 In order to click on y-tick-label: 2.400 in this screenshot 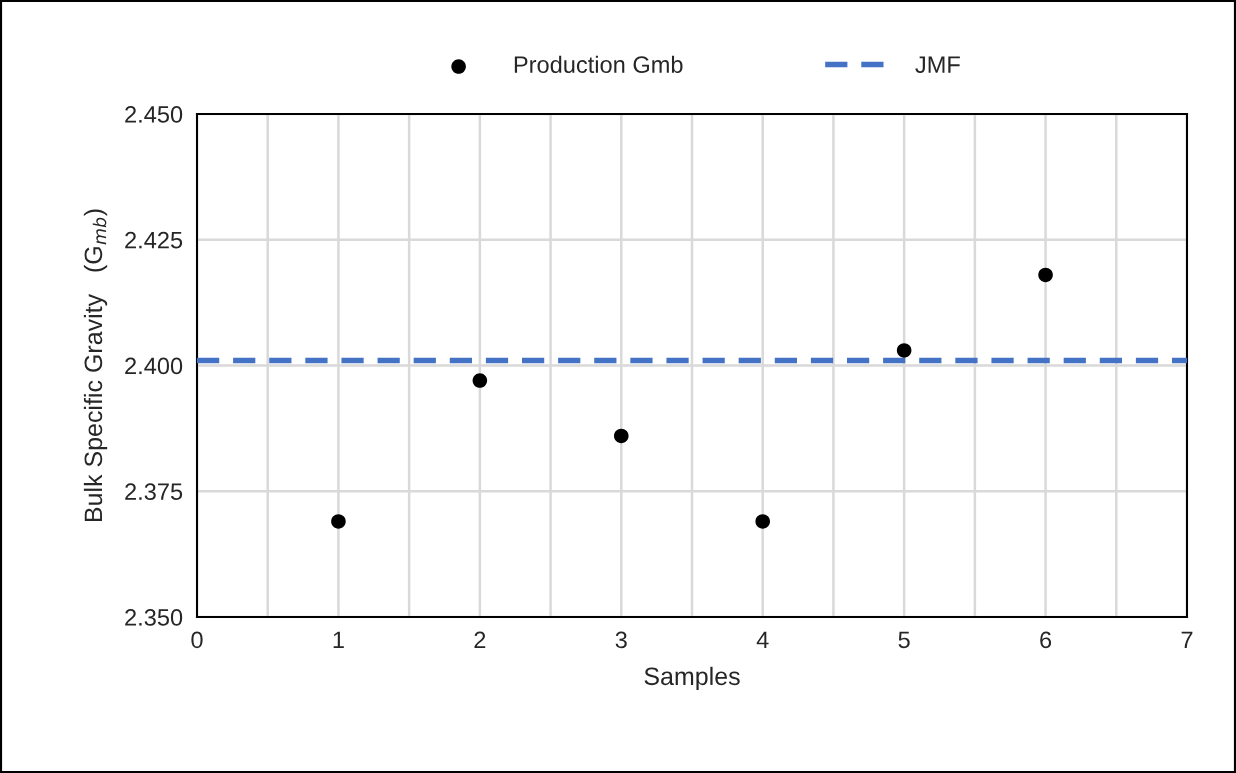, I will do `click(154, 366)`.